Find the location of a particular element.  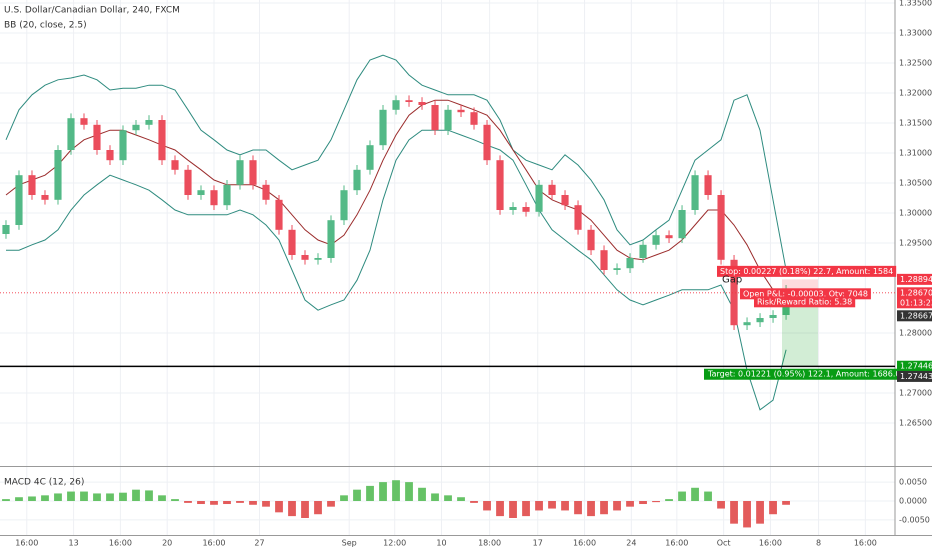

macd-tick-label: 0.0050 is located at coordinates (913, 482).